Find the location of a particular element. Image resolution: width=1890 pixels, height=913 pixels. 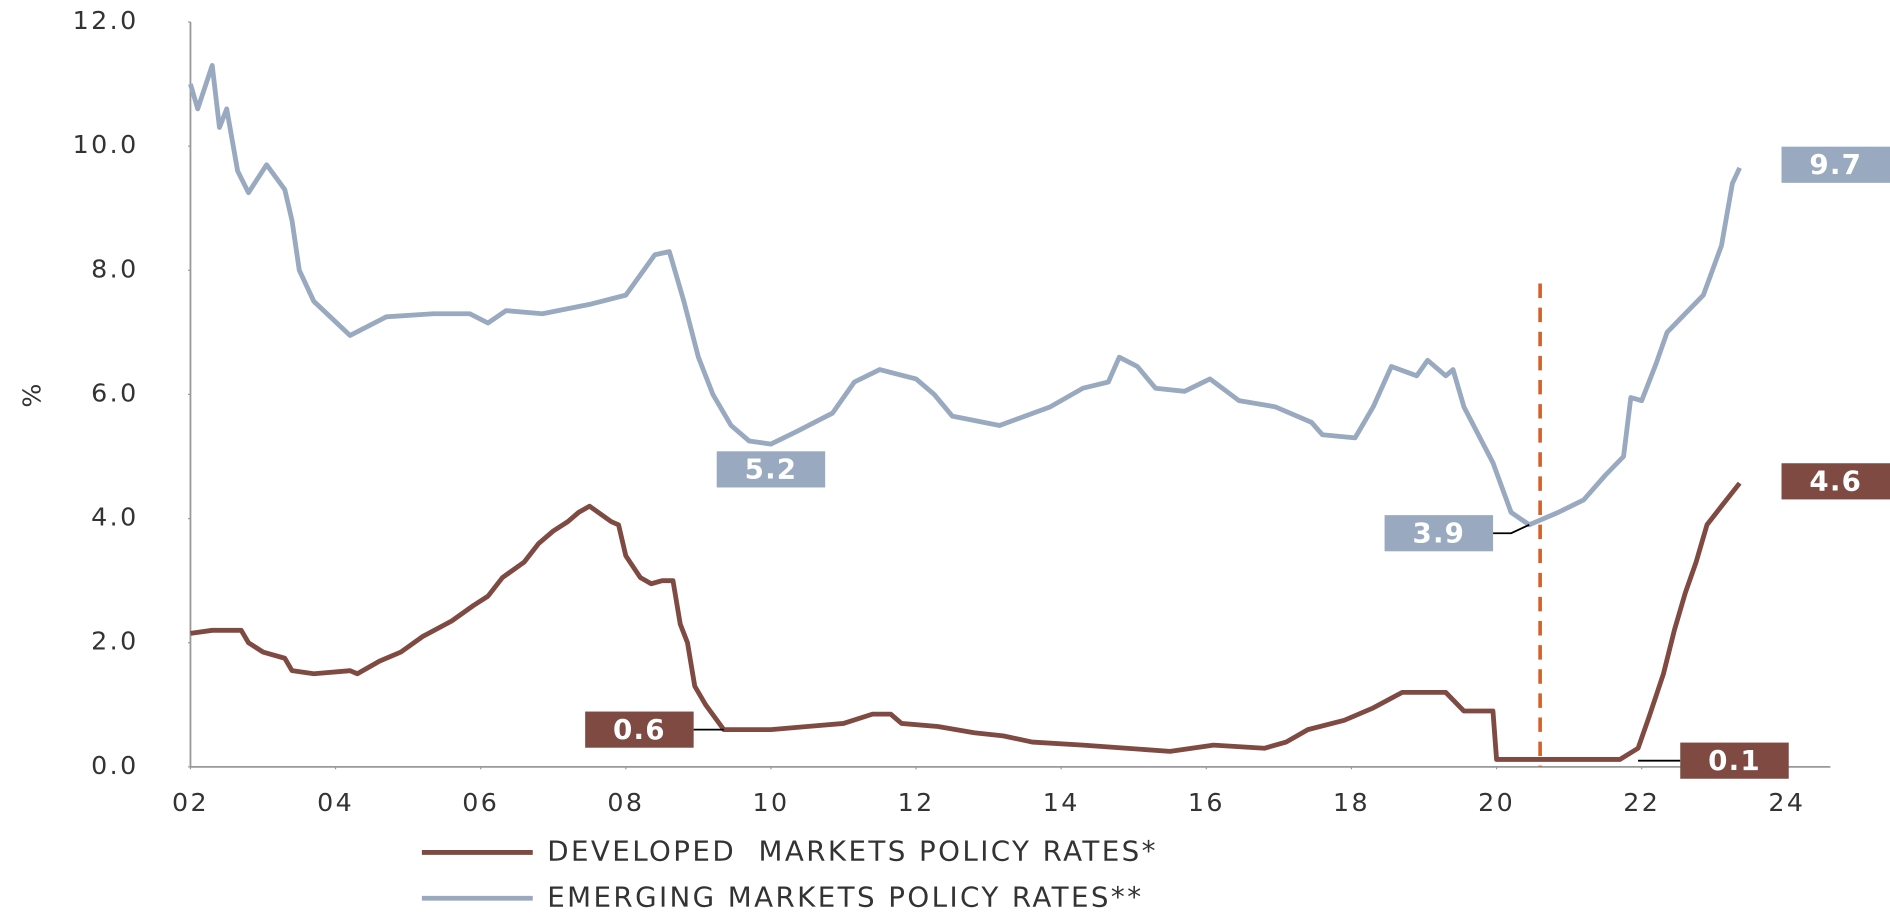

annotation-label: 0.1 is located at coordinates (1734, 760).